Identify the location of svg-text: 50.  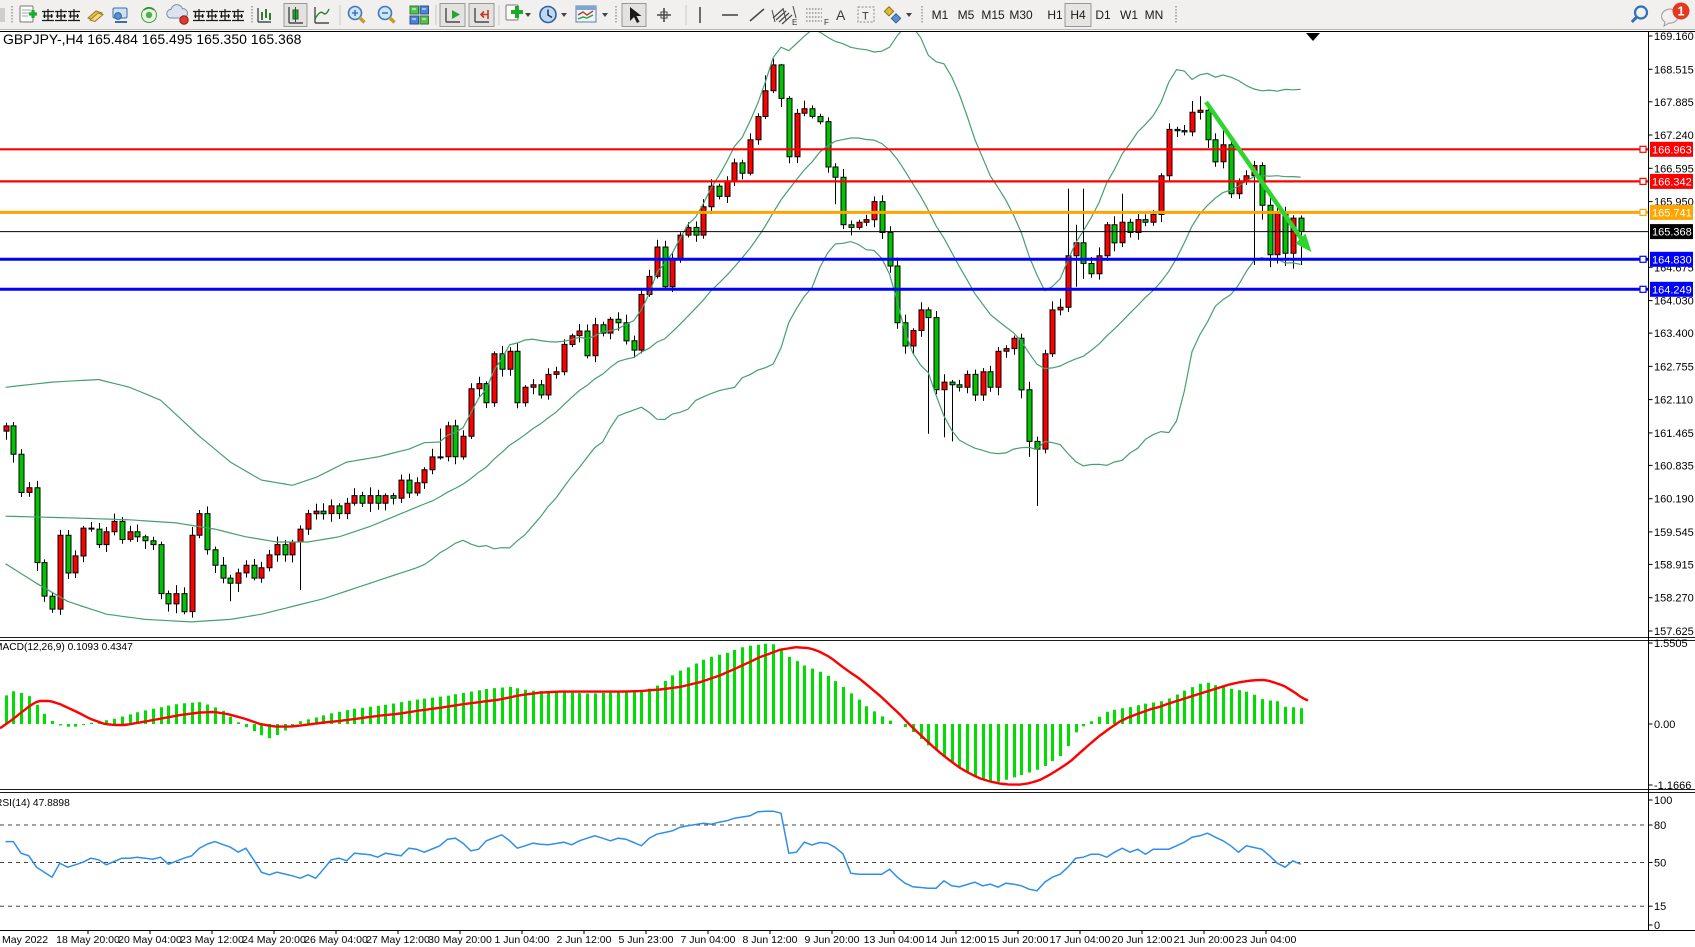
(1660, 864).